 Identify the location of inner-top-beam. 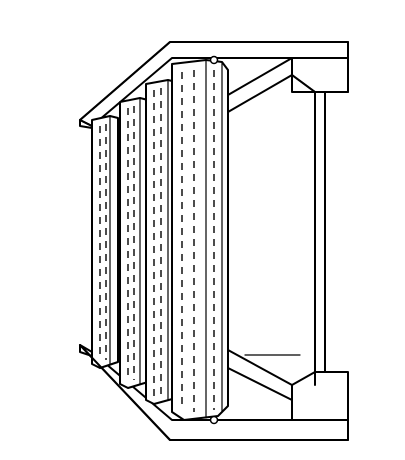
(271, 85).